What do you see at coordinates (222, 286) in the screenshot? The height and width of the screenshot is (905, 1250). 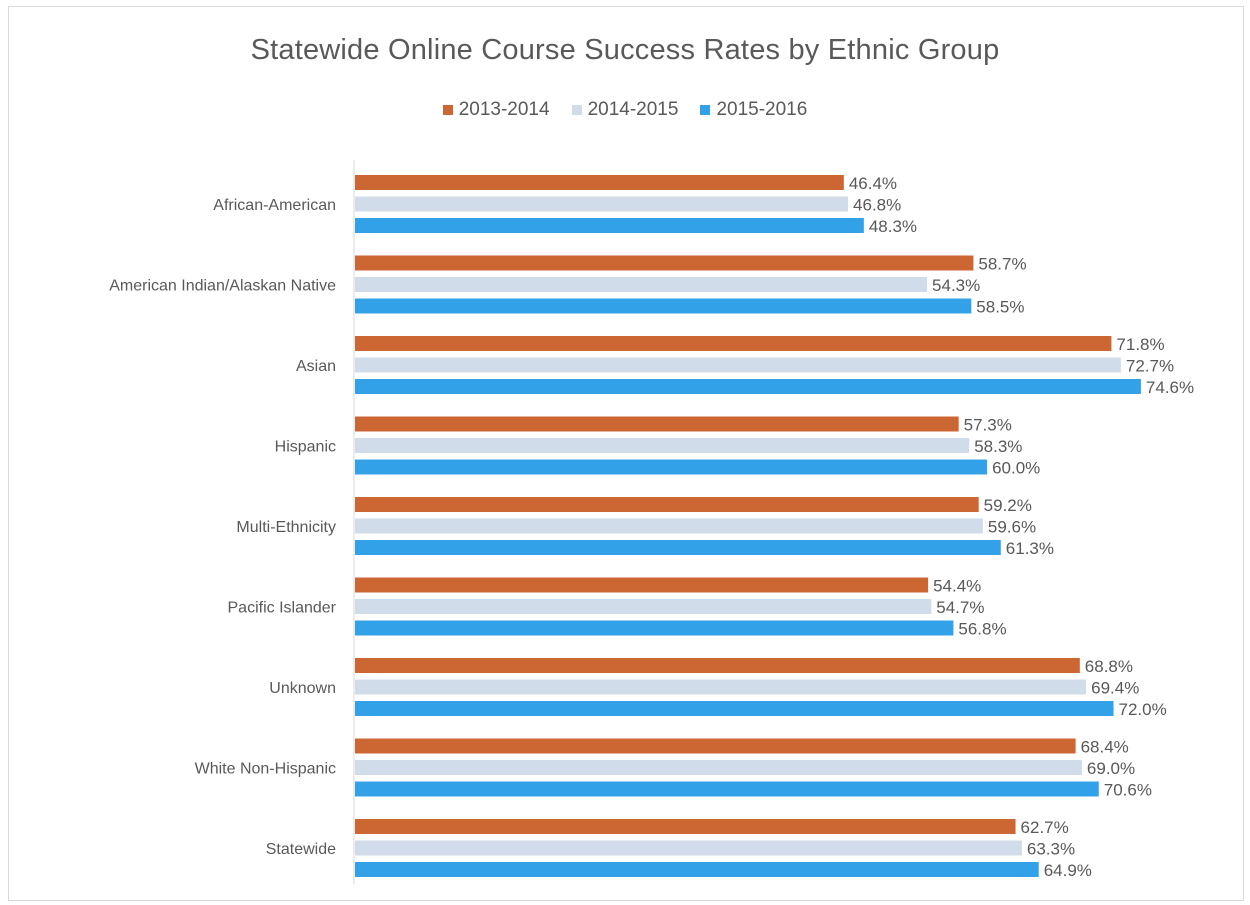 I see `category-label-american-indian-alaskan-native: American Indian/Alaskan Native` at bounding box center [222, 286].